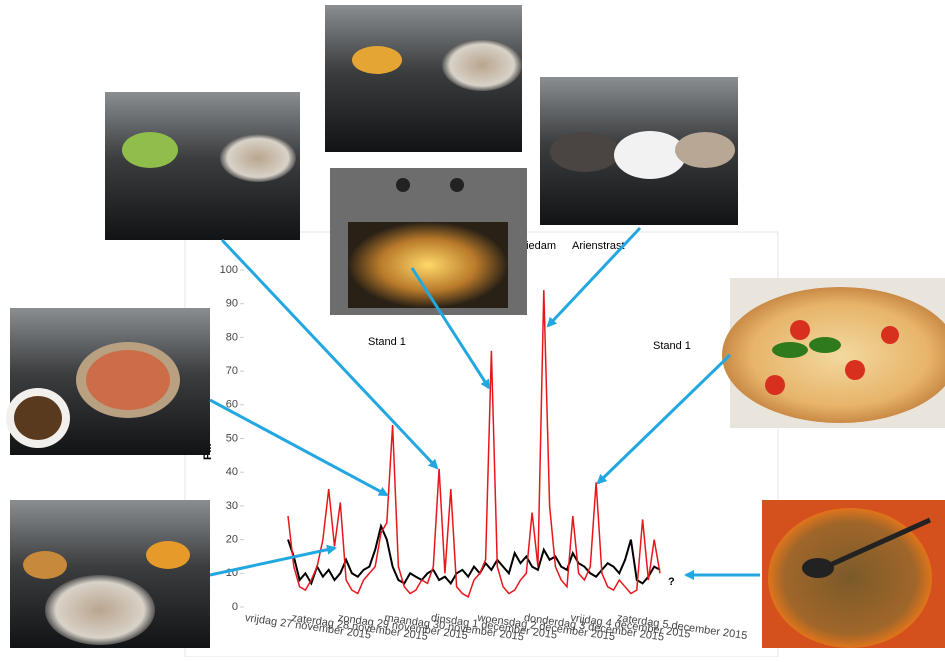 This screenshot has width=945, height=662. Describe the element at coordinates (232, 337) in the screenshot. I see `y-tick-label: 80` at that location.